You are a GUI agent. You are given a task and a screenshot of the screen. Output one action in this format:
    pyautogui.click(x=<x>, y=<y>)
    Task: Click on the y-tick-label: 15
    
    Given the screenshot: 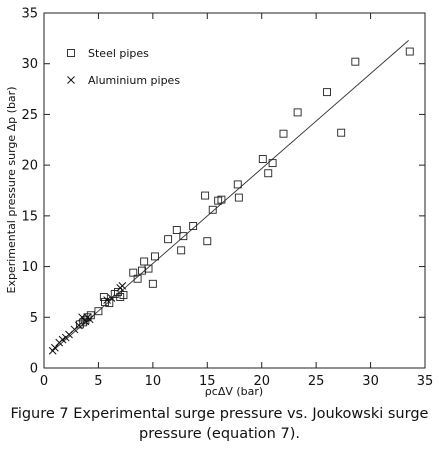 What is the action you would take?
    pyautogui.click(x=29, y=216)
    